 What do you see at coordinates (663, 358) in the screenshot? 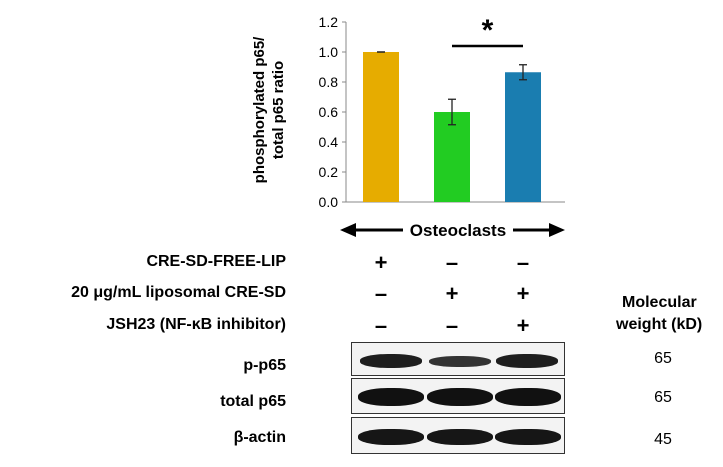
I see `mw-value-p-p65: 65` at bounding box center [663, 358].